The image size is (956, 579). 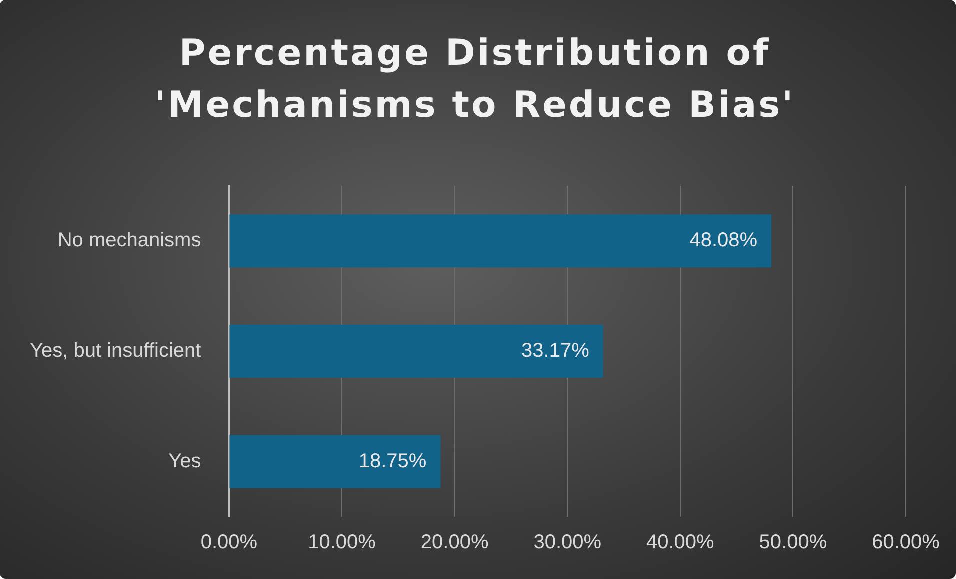 What do you see at coordinates (342, 543) in the screenshot?
I see `x-tick-label: 10.00%` at bounding box center [342, 543].